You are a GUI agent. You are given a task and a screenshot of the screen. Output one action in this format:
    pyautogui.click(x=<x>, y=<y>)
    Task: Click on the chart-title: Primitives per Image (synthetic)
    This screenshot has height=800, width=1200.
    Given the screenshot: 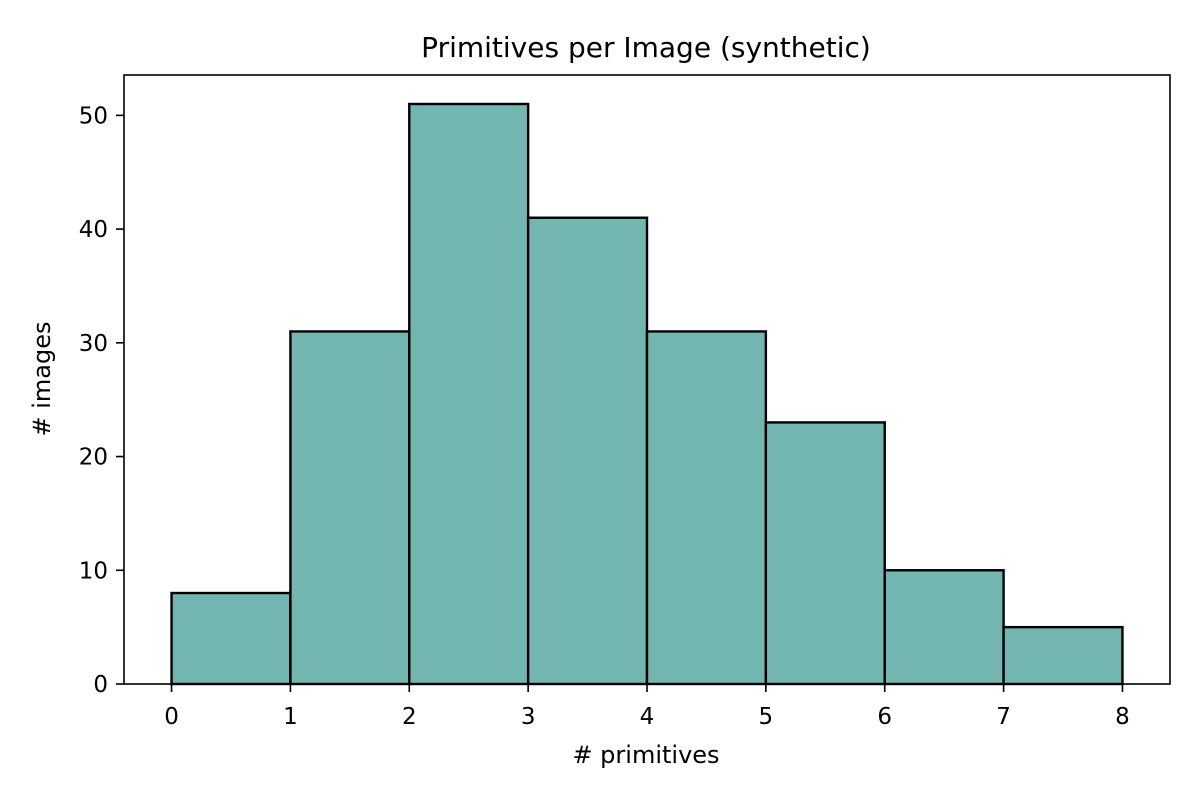 What is the action you would take?
    pyautogui.click(x=646, y=47)
    